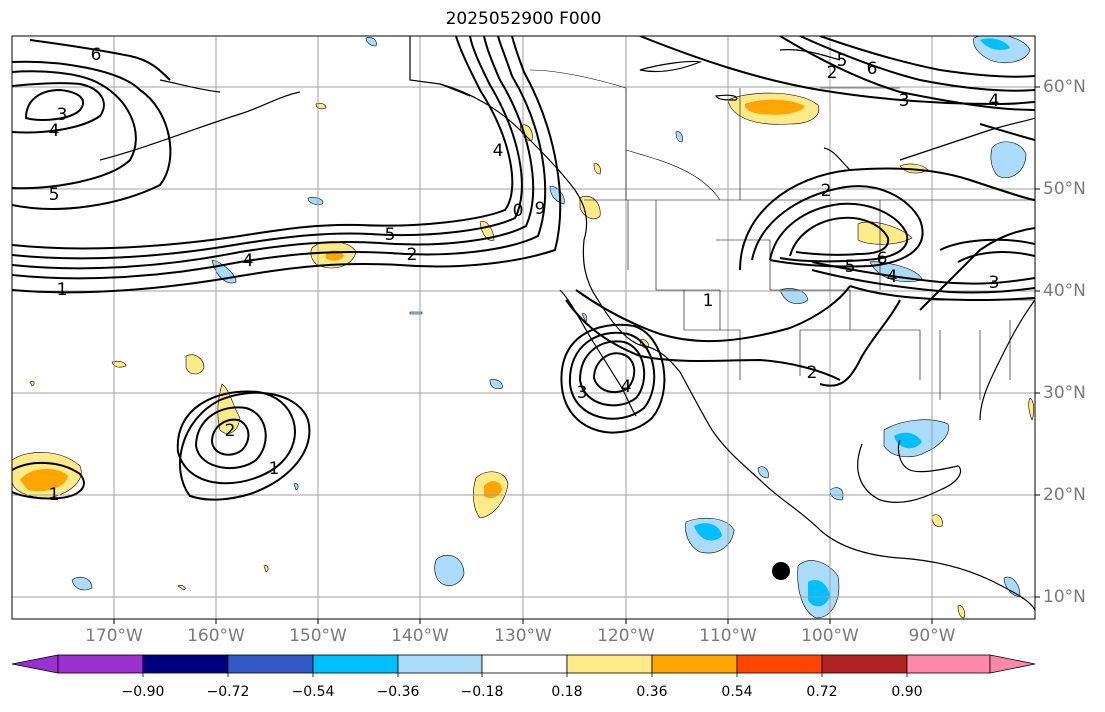 The width and height of the screenshot is (1105, 712). Describe the element at coordinates (313, 692) in the screenshot. I see `colorbar-tick-label: −0.54` at that location.